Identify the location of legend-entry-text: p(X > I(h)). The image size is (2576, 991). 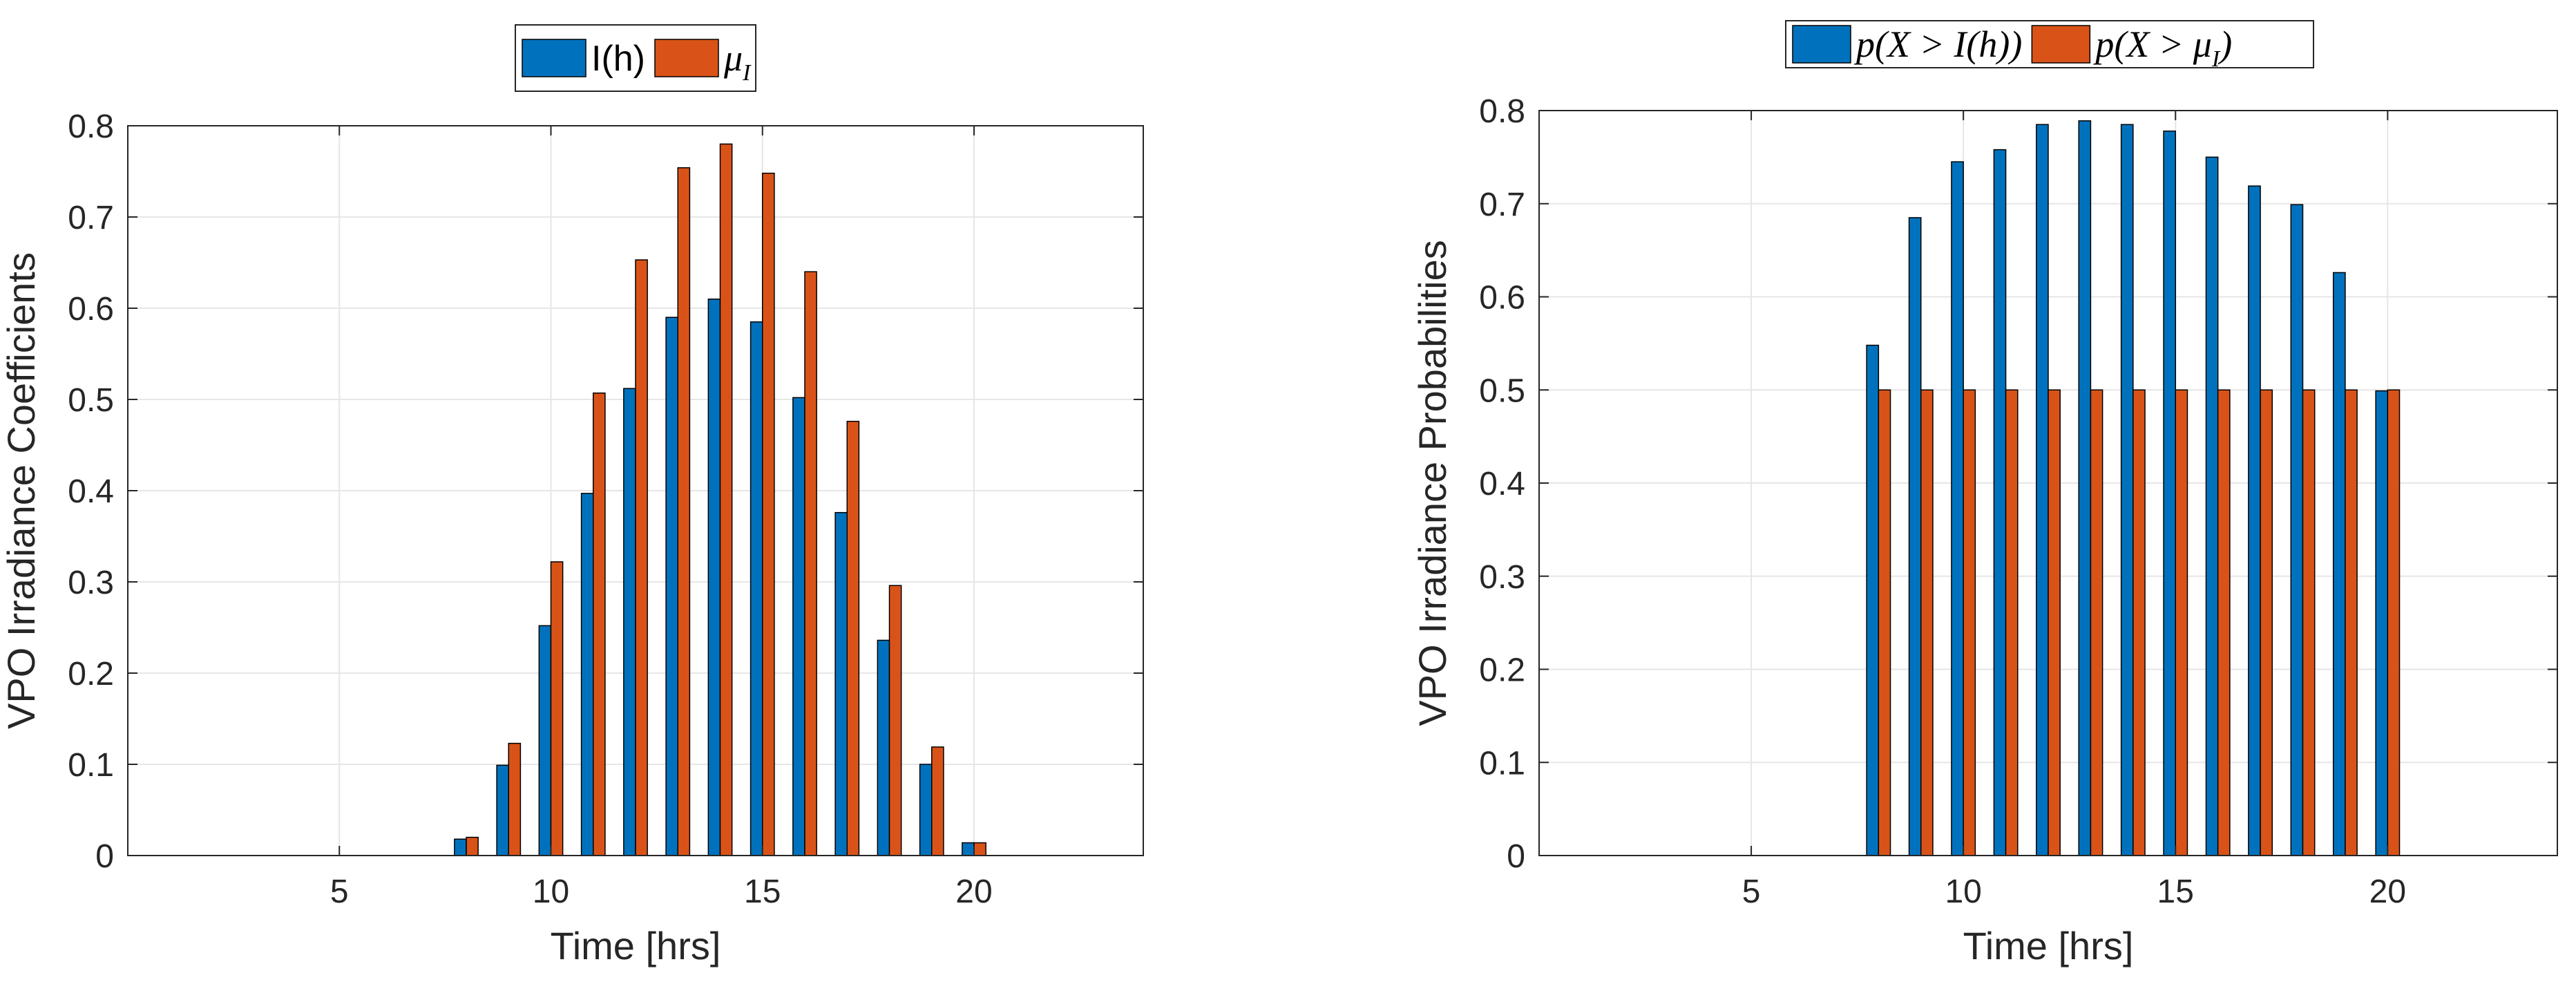
(1937, 44).